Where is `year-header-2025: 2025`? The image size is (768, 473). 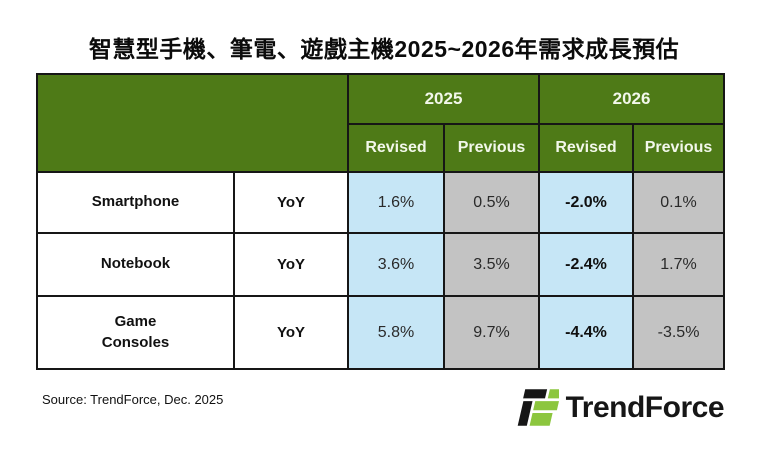 year-header-2025: 2025 is located at coordinates (443, 99).